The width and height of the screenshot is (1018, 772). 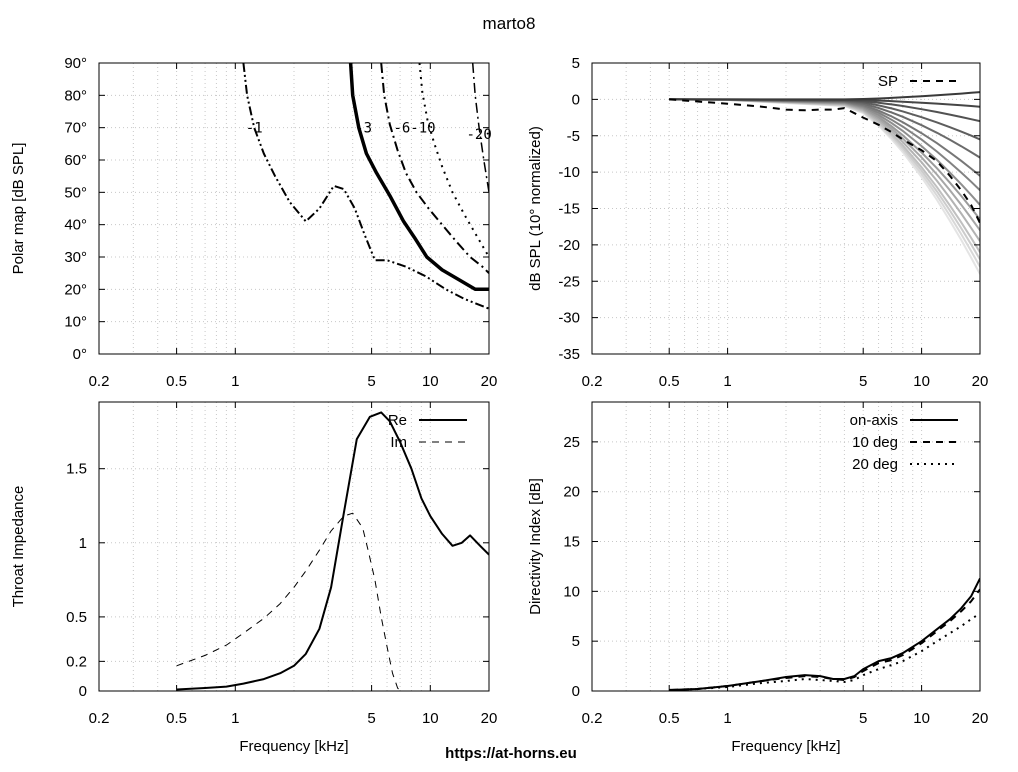 I want to click on y-tick-label: -30, so click(x=569, y=318).